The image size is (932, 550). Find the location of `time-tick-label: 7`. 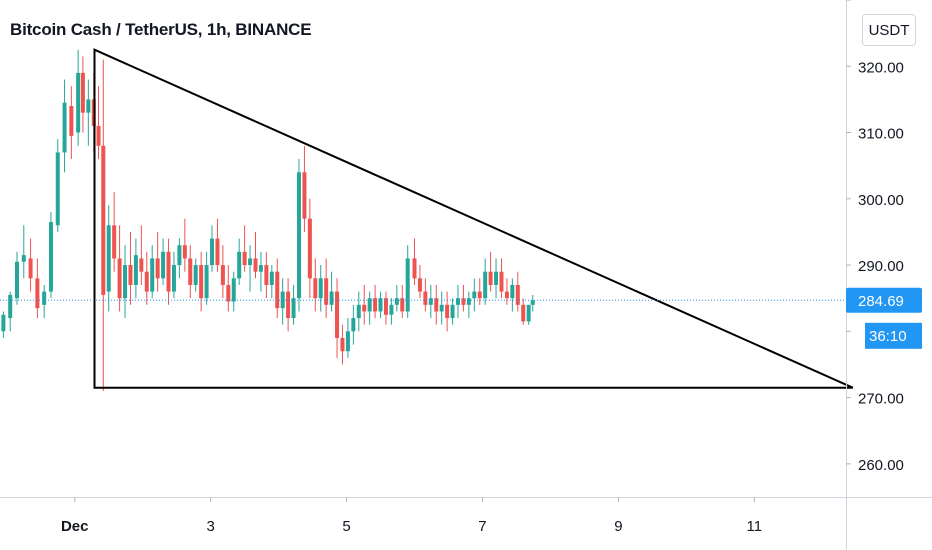

time-tick-label: 7 is located at coordinates (482, 526).